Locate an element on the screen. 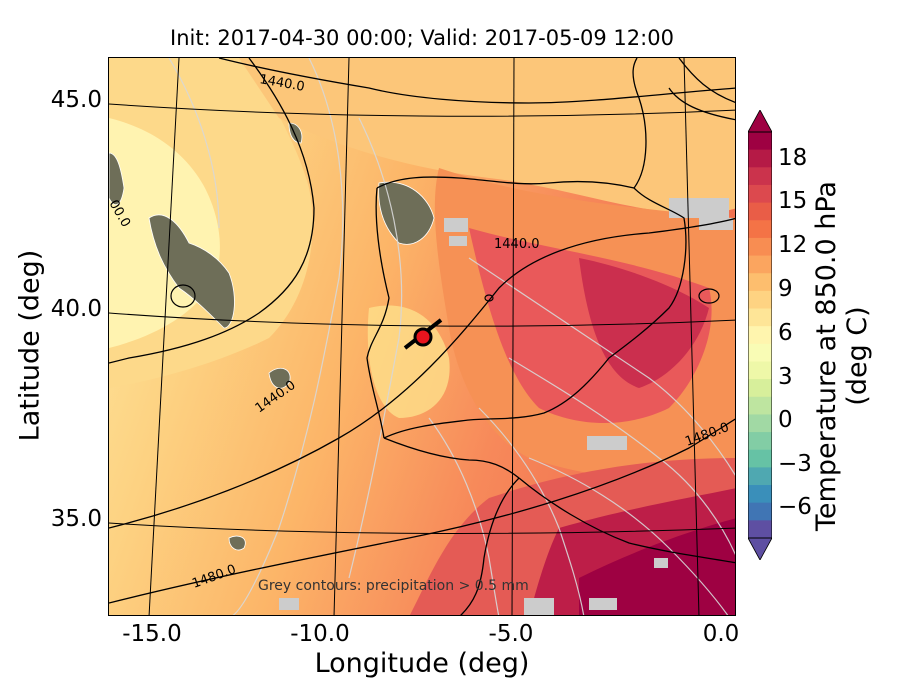  y-axis-label: Latitude (deg) is located at coordinates (30, 345).